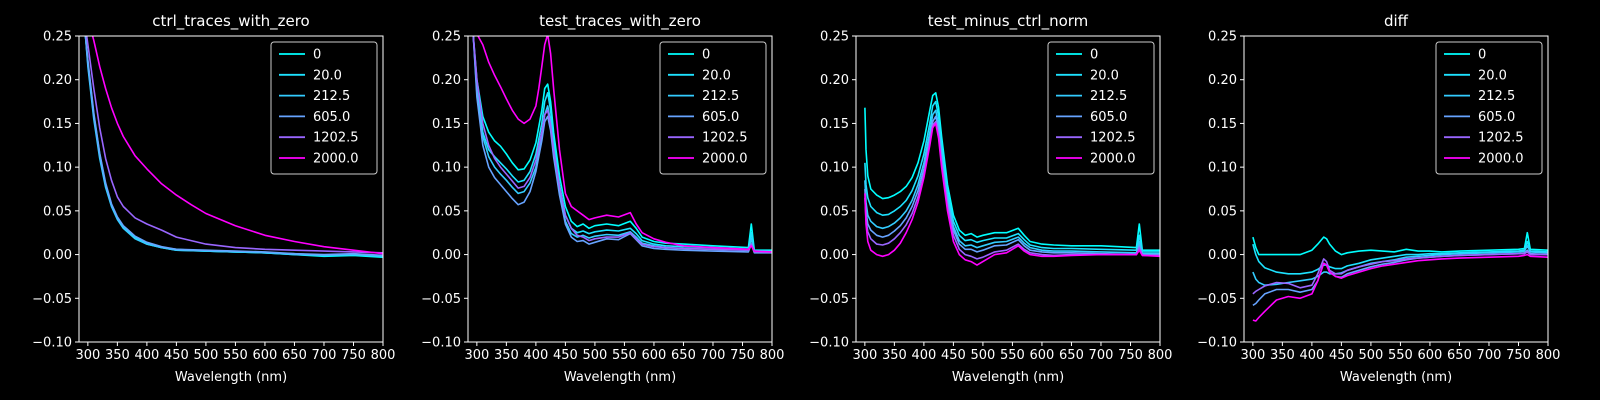 This screenshot has height=400, width=1600. I want to click on chart-title: ctrl_traces_with_zero, so click(230, 21).